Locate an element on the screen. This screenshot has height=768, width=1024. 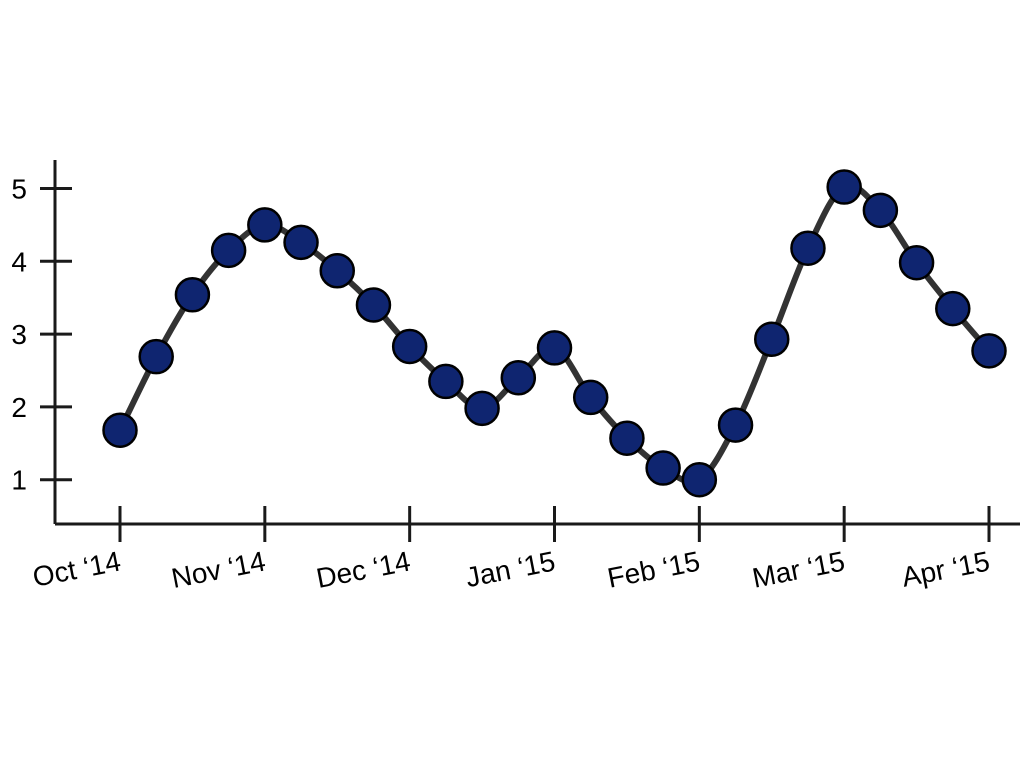
y-tick-label: 3 is located at coordinates (19, 334).